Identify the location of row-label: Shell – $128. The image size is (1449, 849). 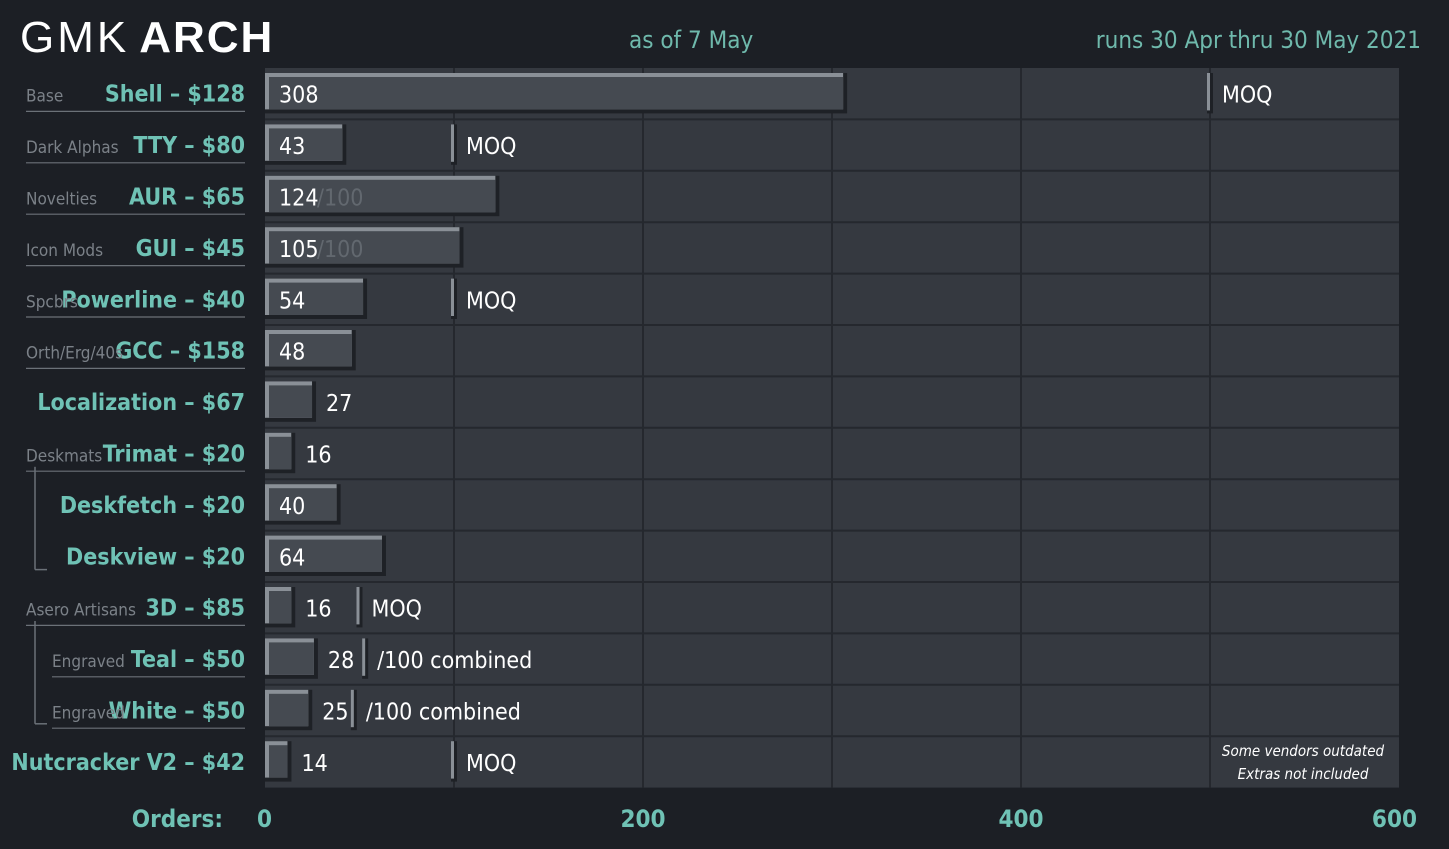
(175, 95).